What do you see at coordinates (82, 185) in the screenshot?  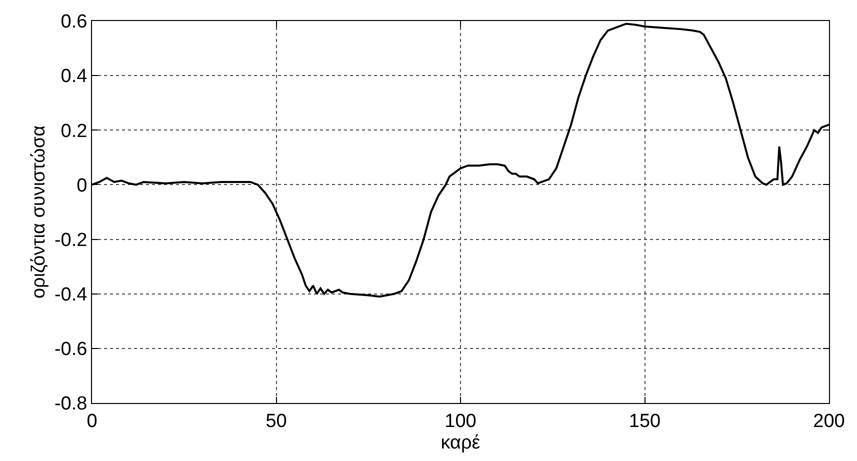 I see `y-tick-label: 0` at bounding box center [82, 185].